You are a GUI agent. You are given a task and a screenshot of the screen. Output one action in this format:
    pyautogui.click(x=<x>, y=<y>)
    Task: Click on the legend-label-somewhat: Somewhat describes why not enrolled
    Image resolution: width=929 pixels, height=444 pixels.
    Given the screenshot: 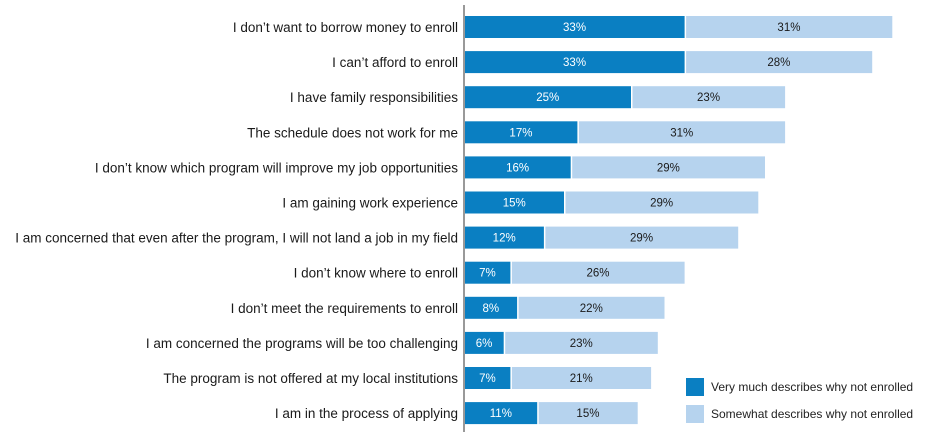 What is the action you would take?
    pyautogui.click(x=812, y=414)
    